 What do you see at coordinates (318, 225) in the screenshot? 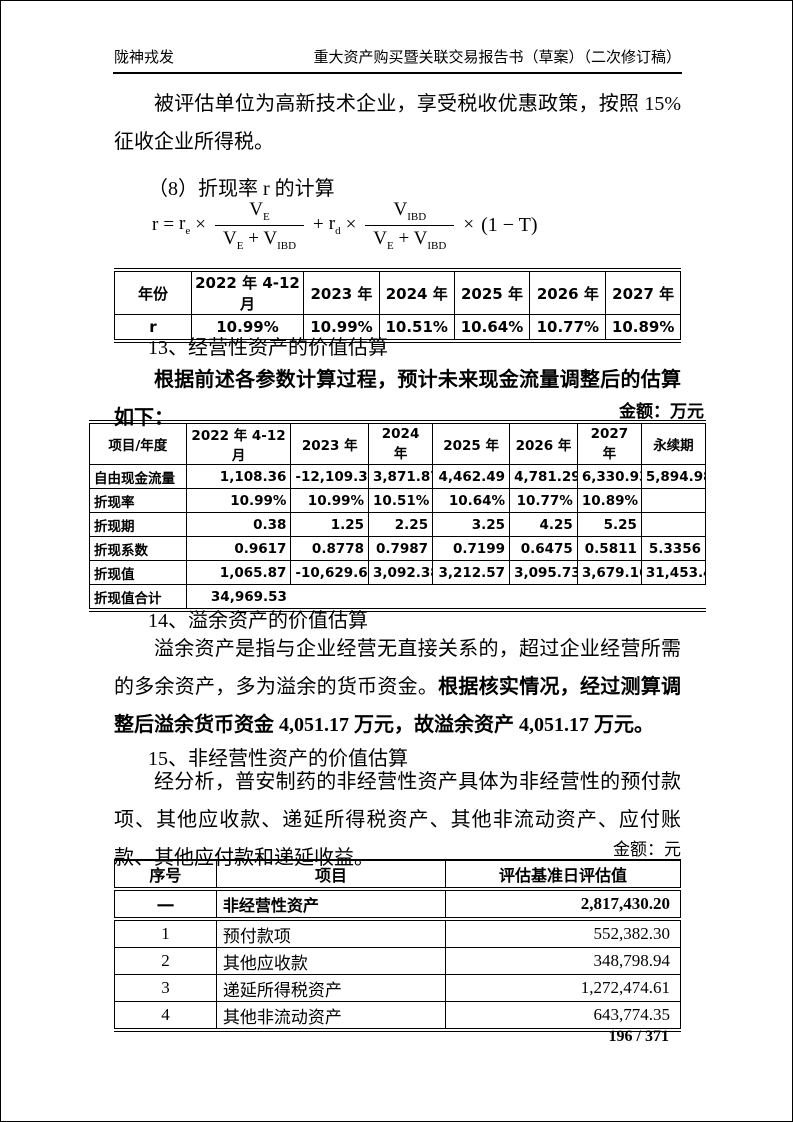
I see `formula-plus: +` at bounding box center [318, 225].